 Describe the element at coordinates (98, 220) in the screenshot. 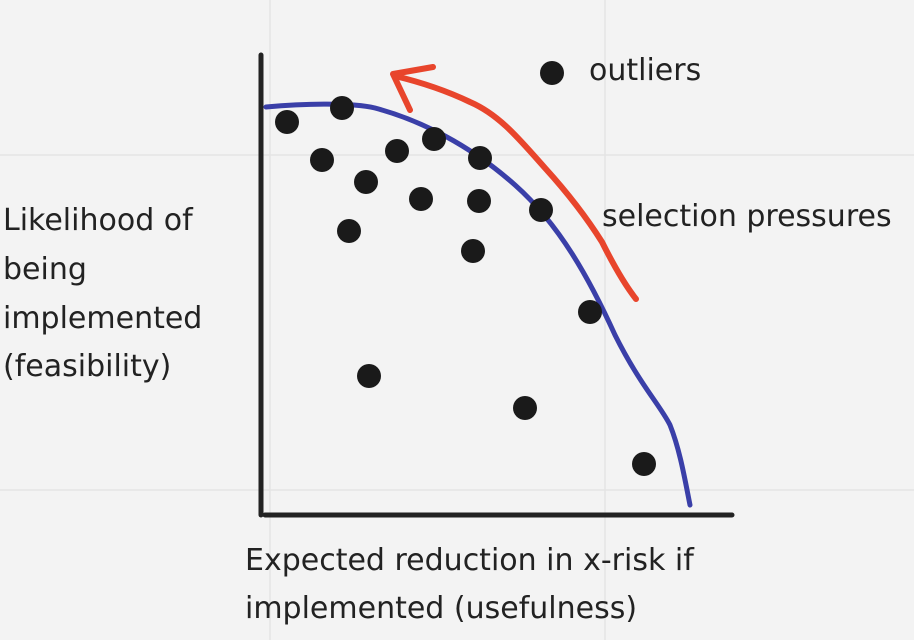

I see `y-axis-label: Likelihood of` at that location.